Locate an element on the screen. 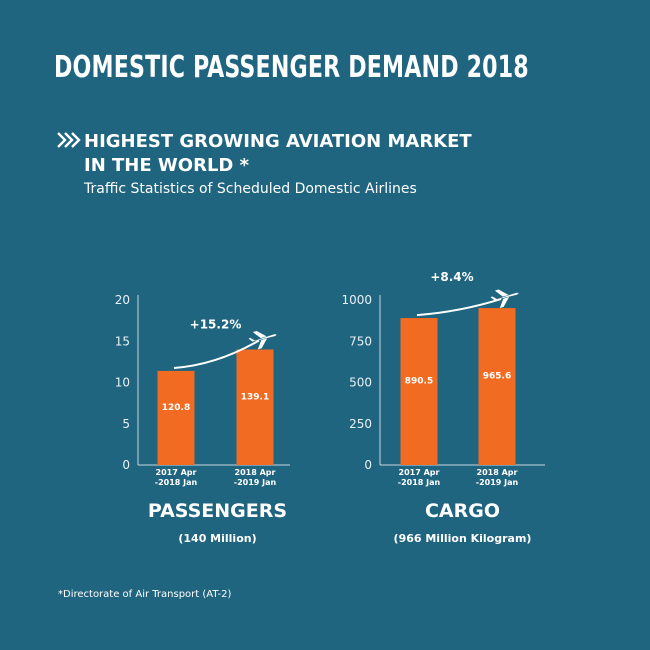 This screenshot has width=650, height=650. passengers-title: PASSENGERS is located at coordinates (217, 511).